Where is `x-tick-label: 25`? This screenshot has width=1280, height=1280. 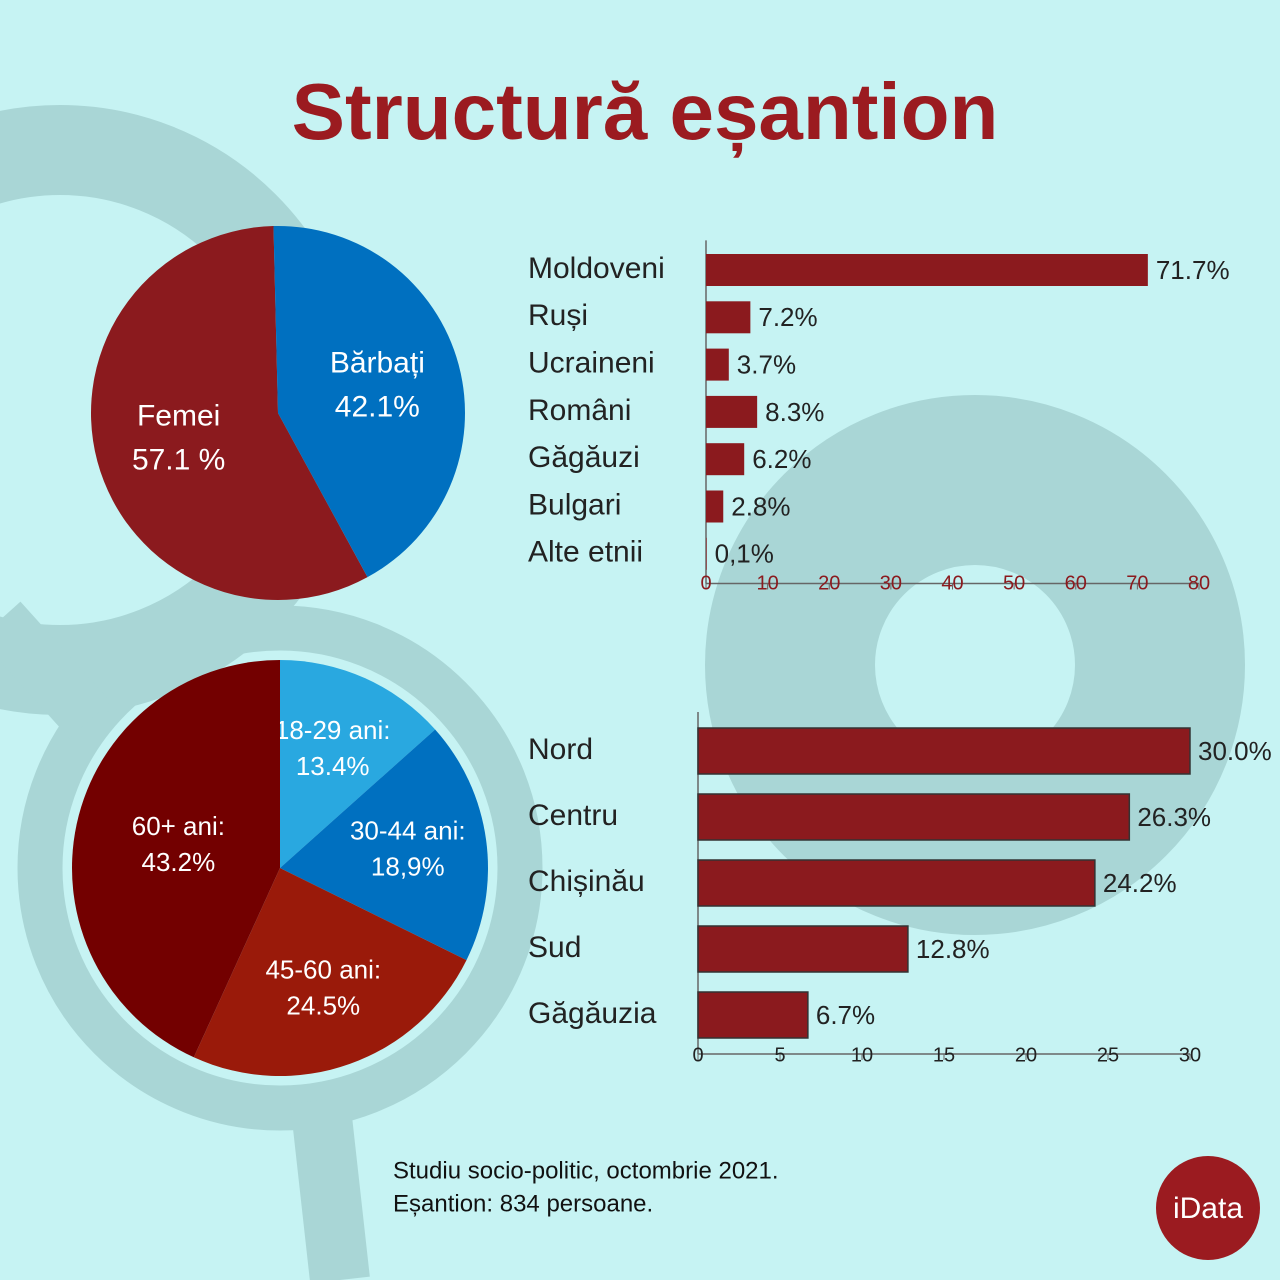 x-tick-label: 25 is located at coordinates (1108, 1055).